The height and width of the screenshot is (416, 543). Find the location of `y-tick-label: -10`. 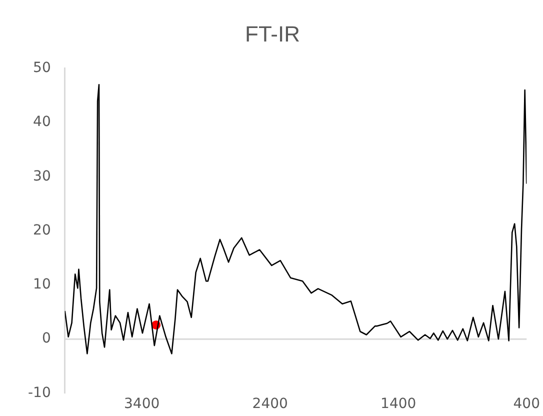

y-tick-label: -10 is located at coordinates (39, 392).